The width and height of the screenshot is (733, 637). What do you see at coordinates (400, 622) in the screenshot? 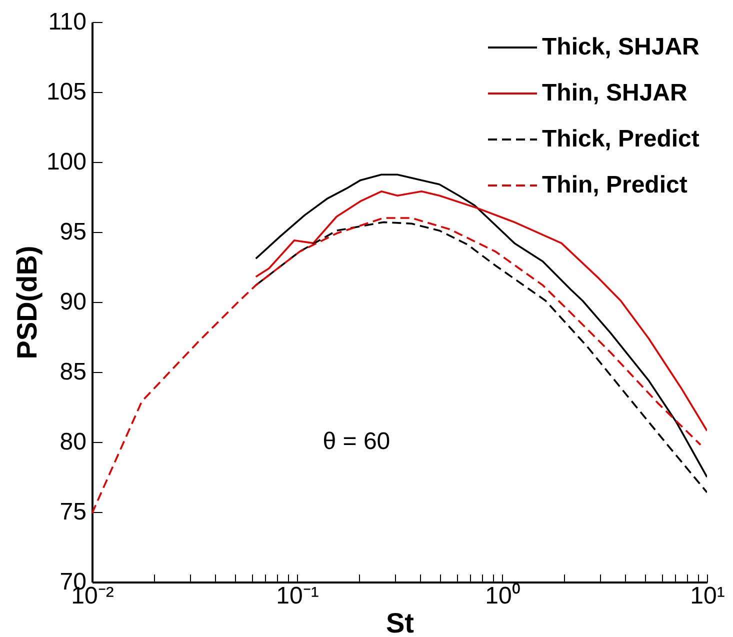
I see `x-axis-title: St` at bounding box center [400, 622].